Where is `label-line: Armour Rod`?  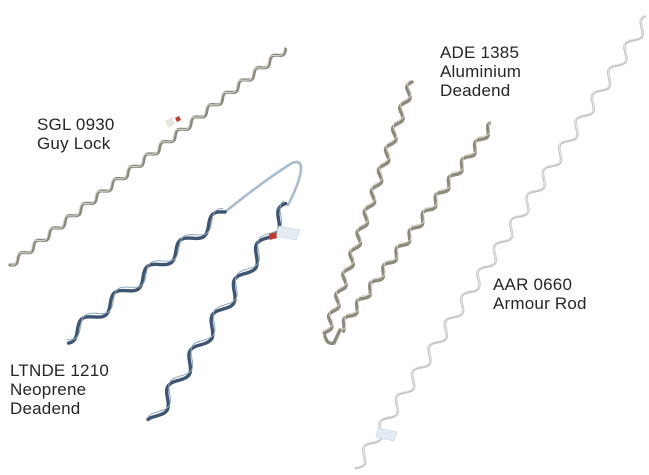
label-line: Armour Rod is located at coordinates (540, 303).